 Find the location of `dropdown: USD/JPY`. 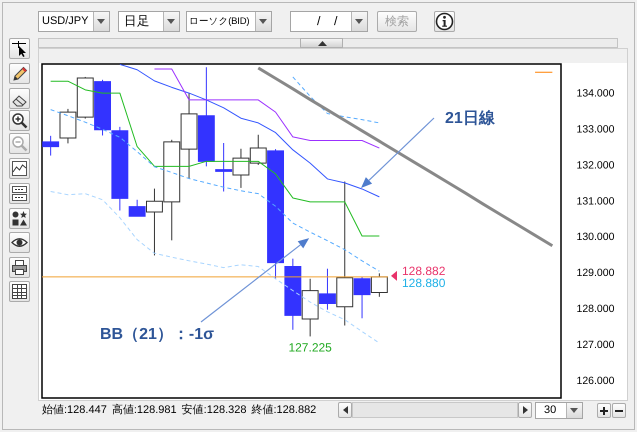

dropdown: USD/JPY is located at coordinates (74, 21).